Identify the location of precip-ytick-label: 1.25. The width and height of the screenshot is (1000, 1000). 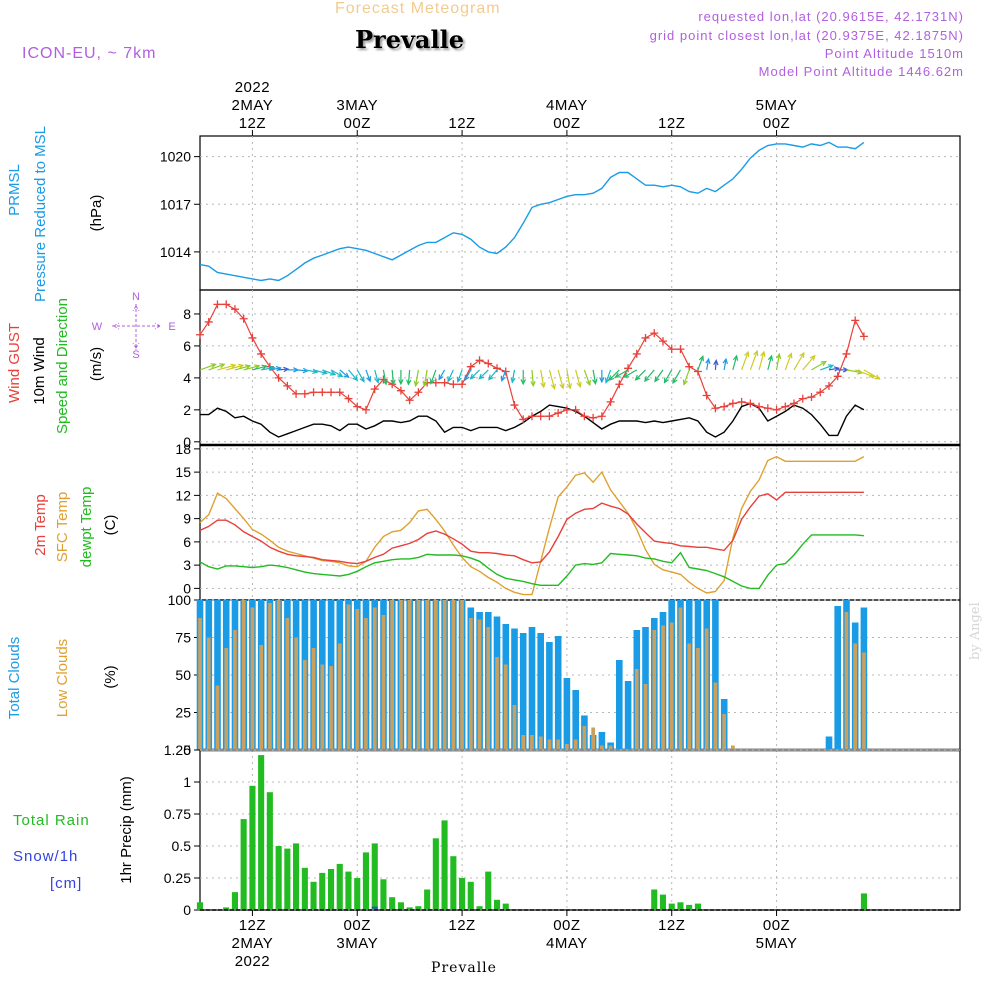
(177, 750).